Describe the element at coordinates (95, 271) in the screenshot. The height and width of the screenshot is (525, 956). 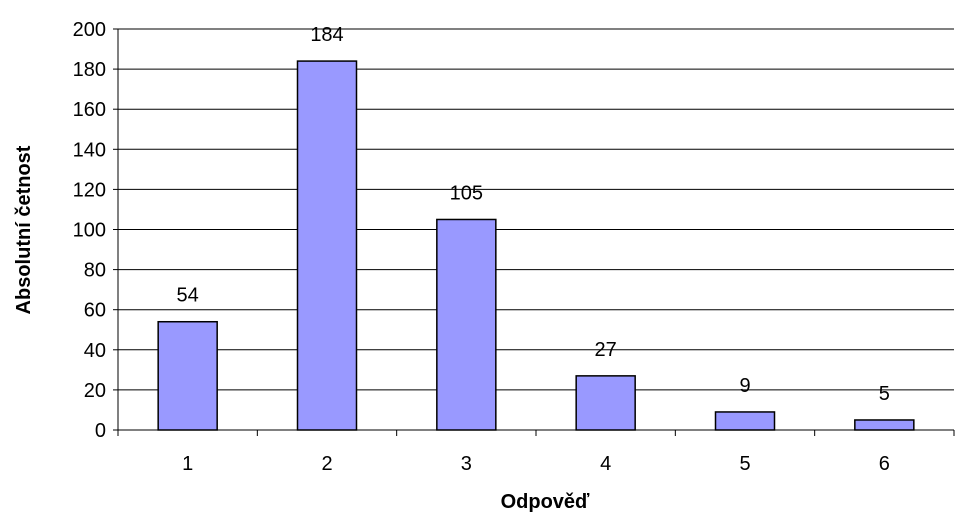
I see `y-tick-label: 80` at that location.